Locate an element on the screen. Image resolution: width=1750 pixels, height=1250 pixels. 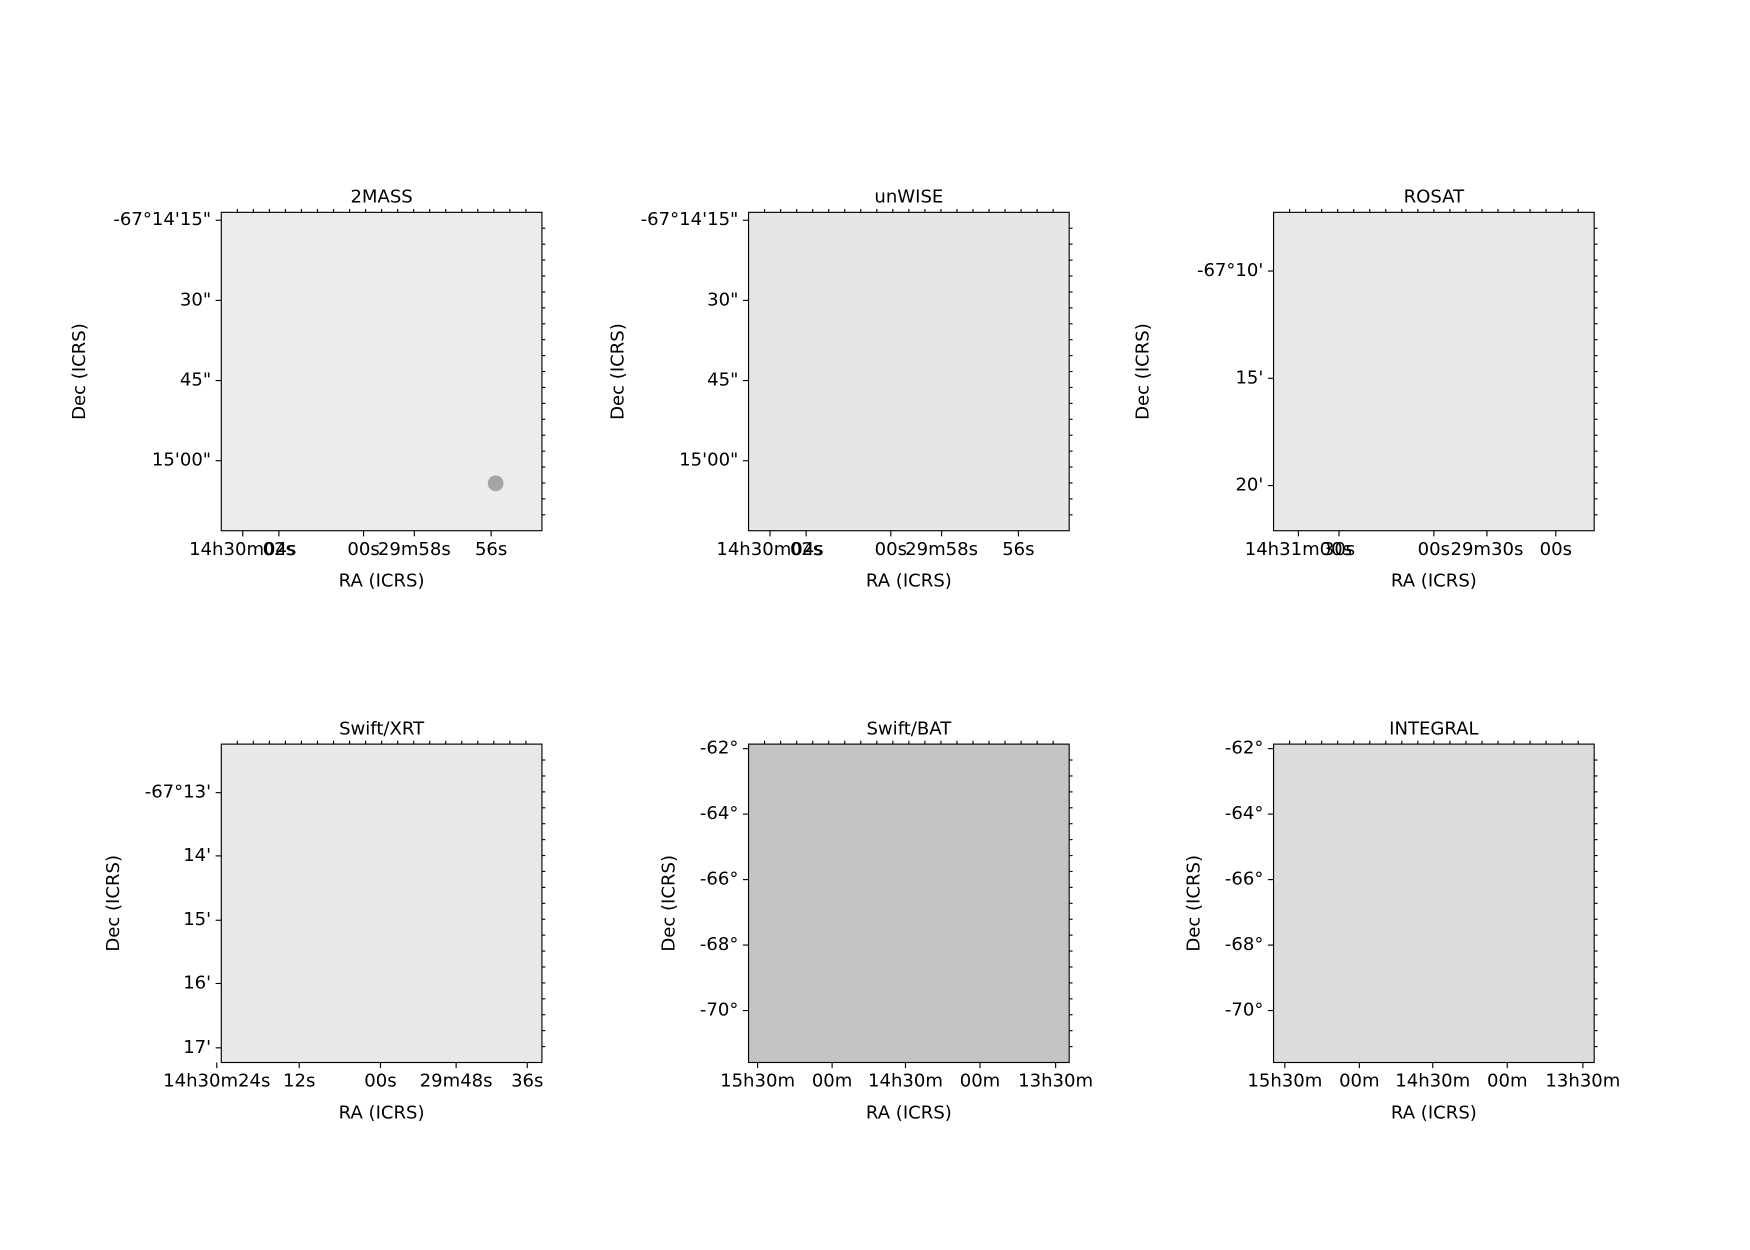
image: ★ is located at coordinates (495, 483).